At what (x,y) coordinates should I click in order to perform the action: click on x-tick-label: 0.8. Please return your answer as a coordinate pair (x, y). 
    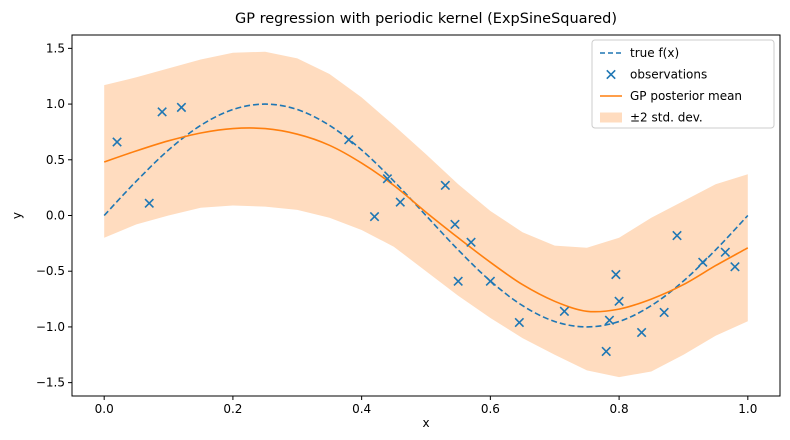
    Looking at the image, I should click on (619, 409).